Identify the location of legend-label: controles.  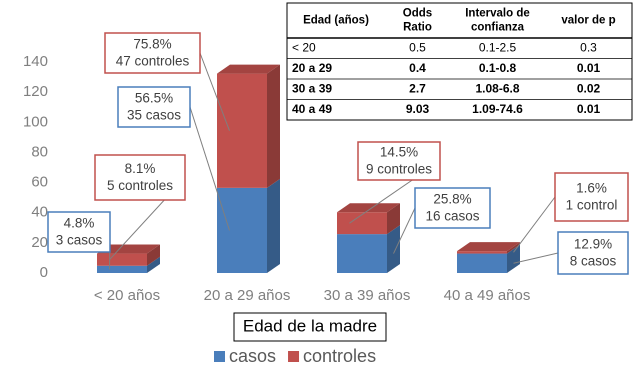
(339, 356).